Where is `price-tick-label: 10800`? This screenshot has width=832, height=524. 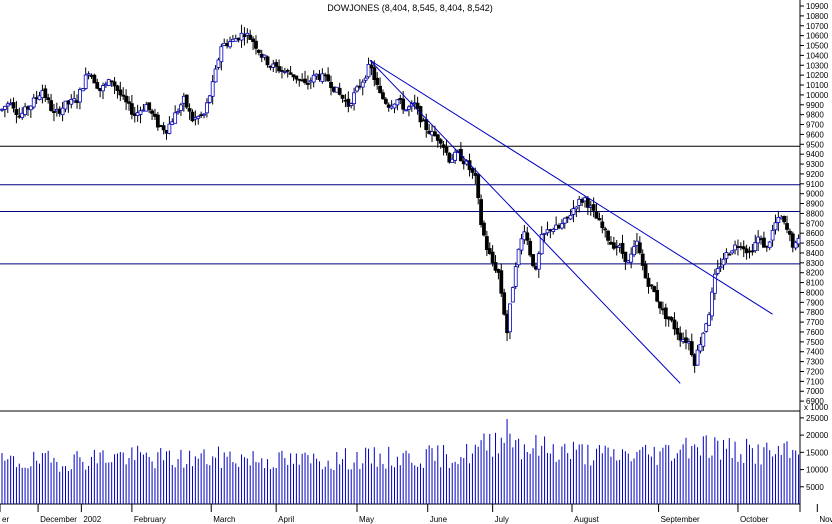
price-tick-label: 10800 is located at coordinates (817, 16).